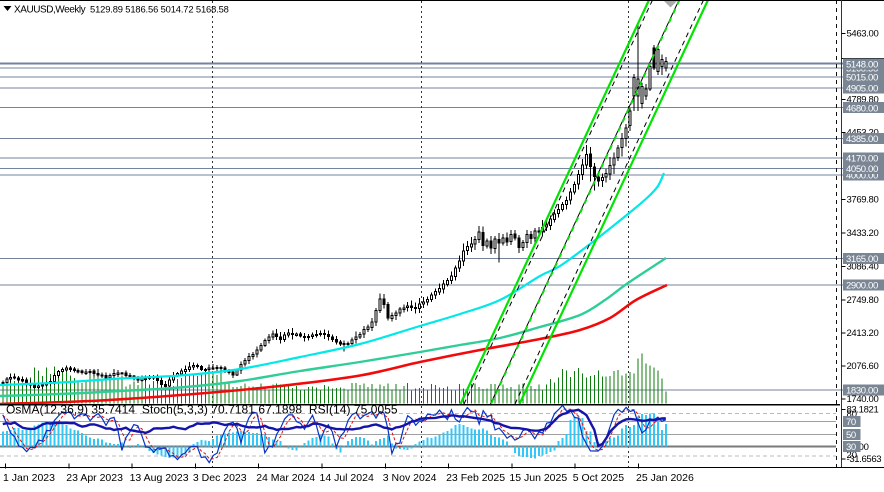 The width and height of the screenshot is (884, 492). What do you see at coordinates (863, 200) in the screenshot?
I see `svg-text: 3769.80` at bounding box center [863, 200].